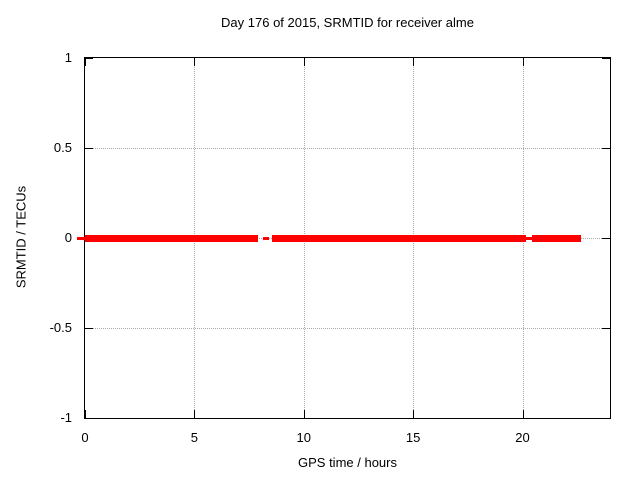  Describe the element at coordinates (347, 462) in the screenshot. I see `x-axis-label: GPS time / hours` at that location.